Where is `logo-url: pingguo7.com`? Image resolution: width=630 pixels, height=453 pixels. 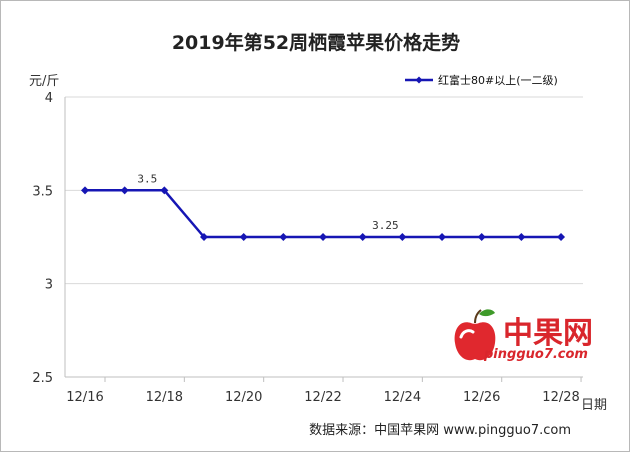
logo-url: pingguo7.com is located at coordinates (535, 354).